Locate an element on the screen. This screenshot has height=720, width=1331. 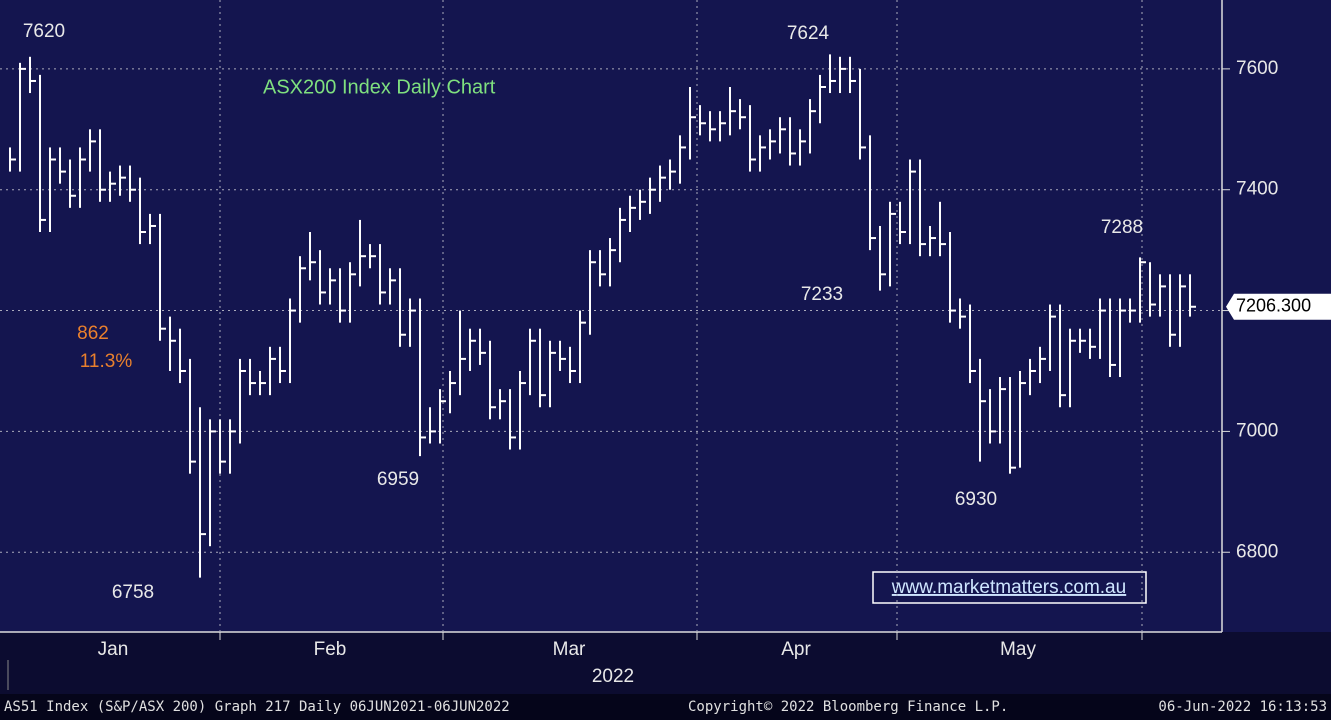
annotation: 7288 is located at coordinates (1122, 227).